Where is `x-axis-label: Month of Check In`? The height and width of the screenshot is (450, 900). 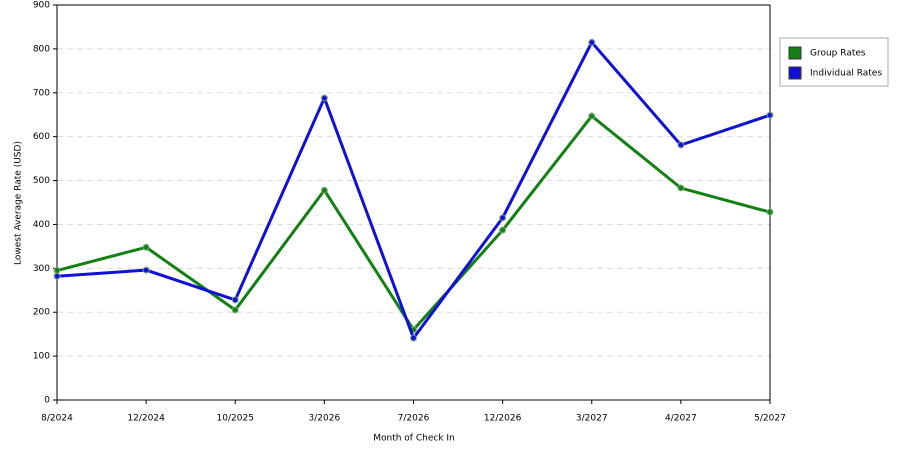 x-axis-label: Month of Check In is located at coordinates (414, 439).